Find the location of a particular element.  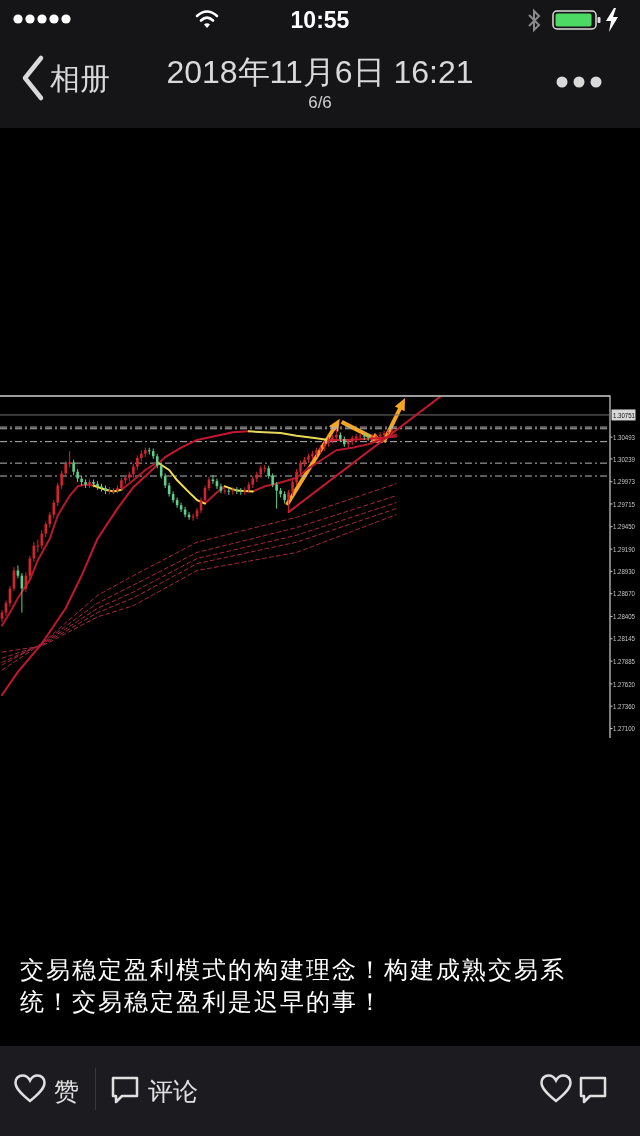

text: 交易稳定盈利模式的构建理念！构建成熟交易系统！交易稳定盈利是迟早的事！ is located at coordinates (293, 986).